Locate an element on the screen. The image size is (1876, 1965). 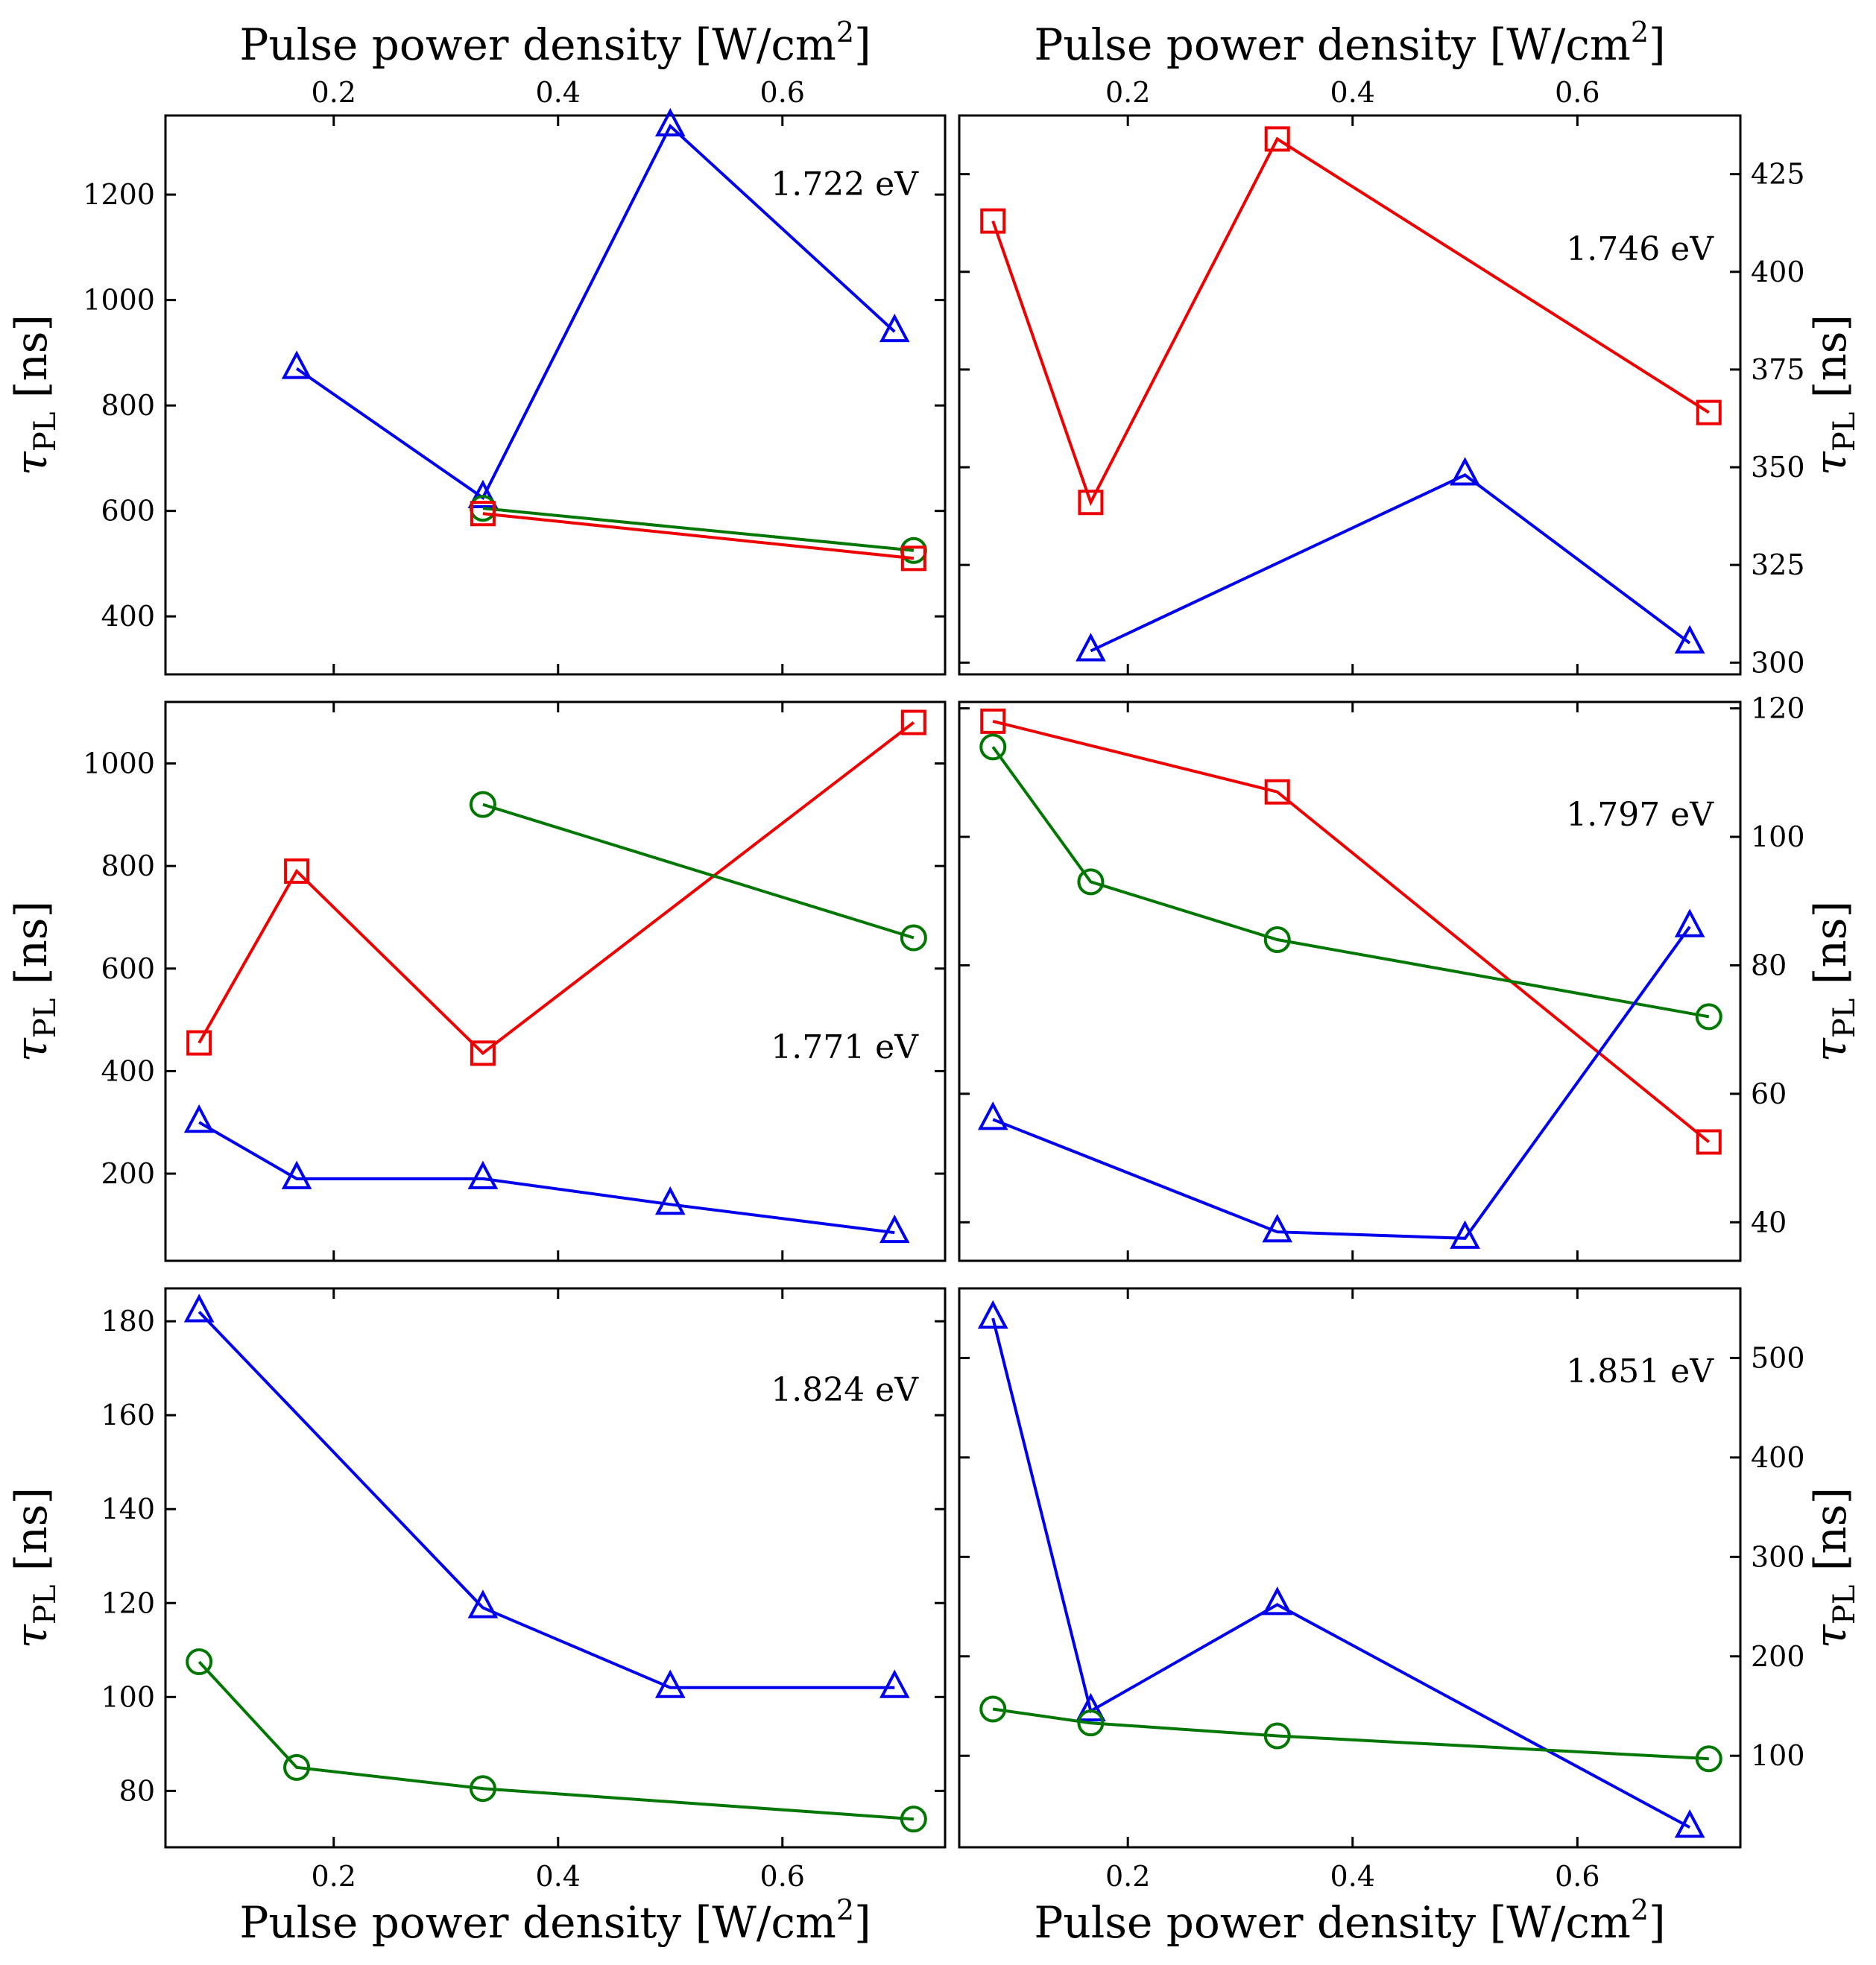
panel-6: 0.2 0.4 0.6 100 200 300 400 500 1.851 eV τPL [ns] is located at coordinates (1410, 1590).